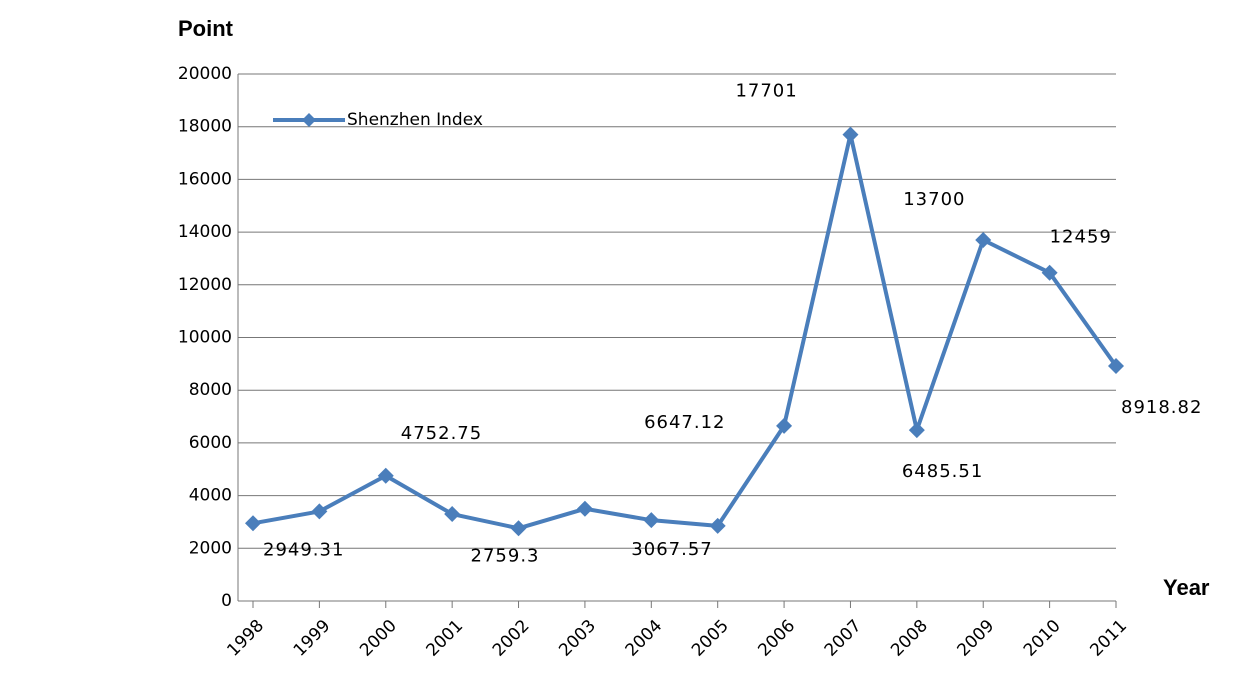  Describe the element at coordinates (511, 638) in the screenshot. I see `x-tick-label: 2002` at that location.